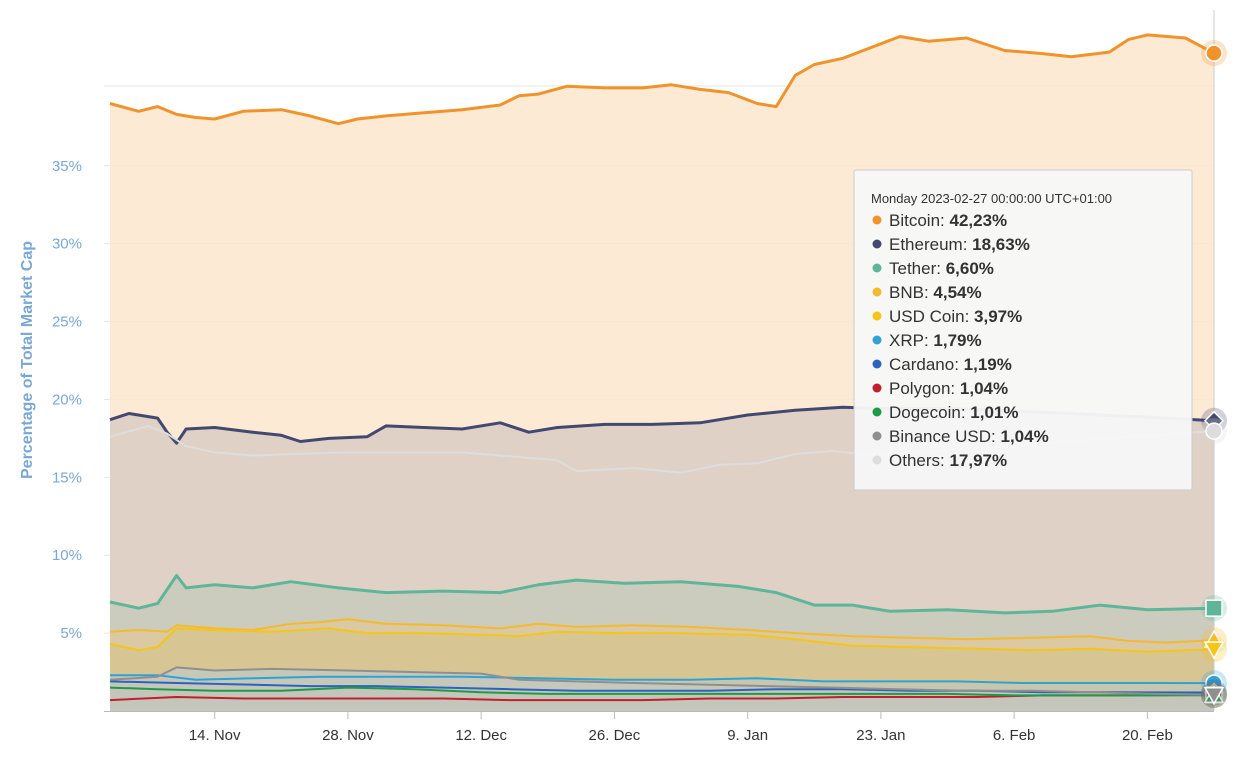  I want to click on tooltip-series-name: Binance USD: 1,04%, so click(969, 436).